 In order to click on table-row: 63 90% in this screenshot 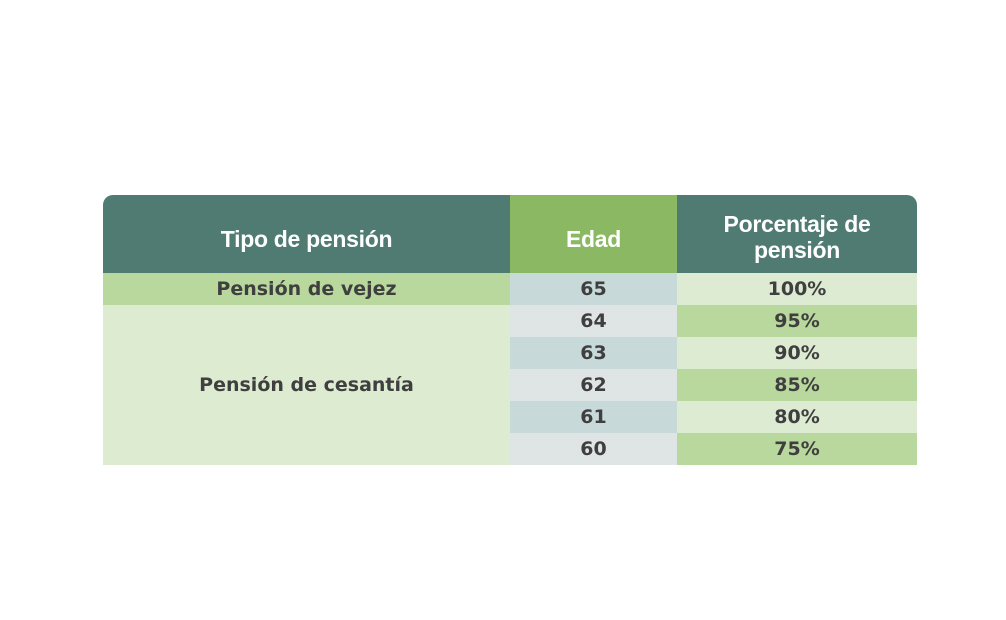, I will do `click(510, 353)`.